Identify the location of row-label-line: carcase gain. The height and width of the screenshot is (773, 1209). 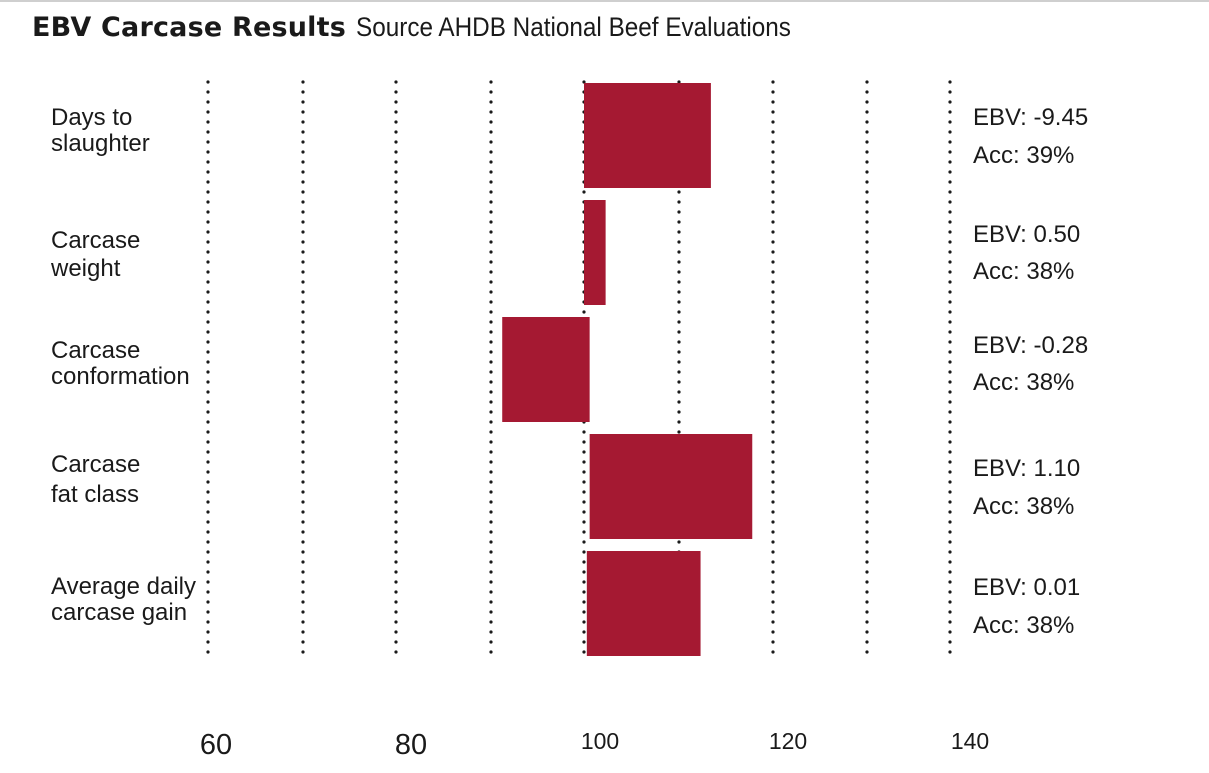
(119, 612).